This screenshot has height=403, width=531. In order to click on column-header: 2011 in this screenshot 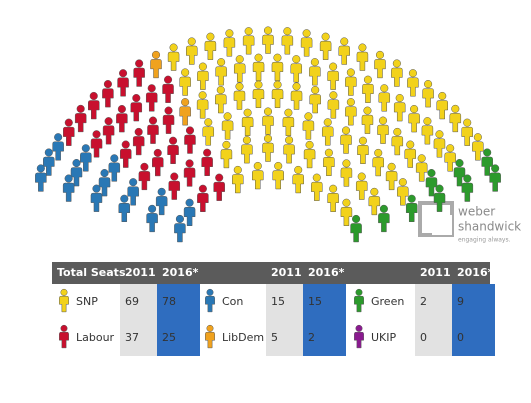, I will do `click(286, 272)`.